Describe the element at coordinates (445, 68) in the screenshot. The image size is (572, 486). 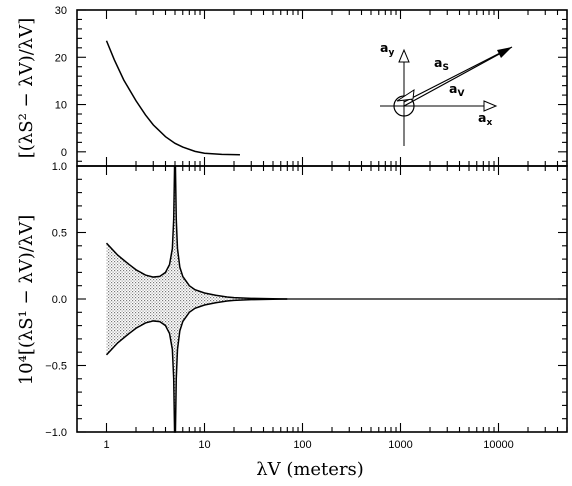
I see `vector-s-sub: S` at that location.